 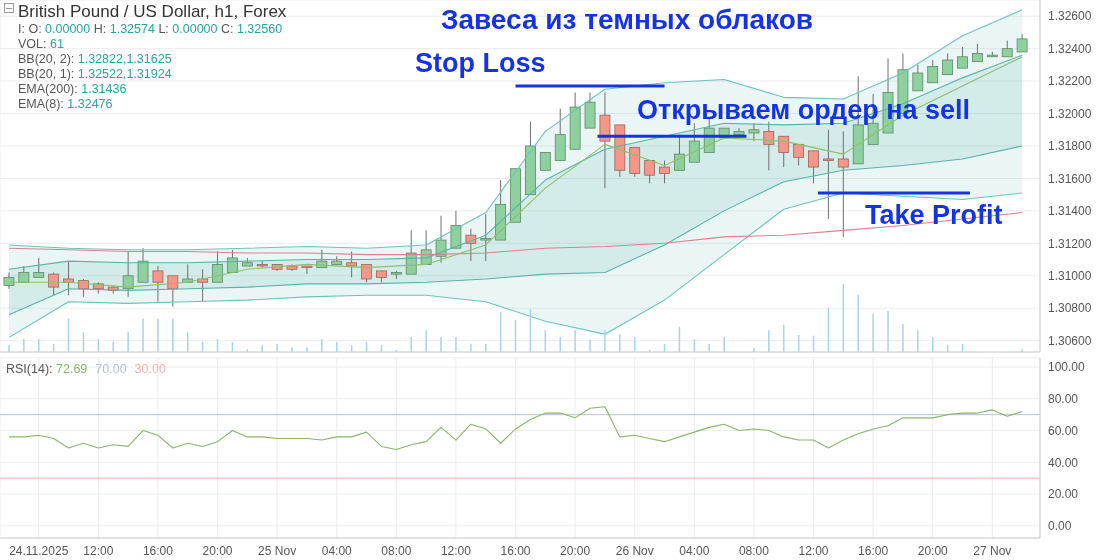 What do you see at coordinates (277, 550) in the screenshot?
I see `x-tick-label: 25 Nov` at bounding box center [277, 550].